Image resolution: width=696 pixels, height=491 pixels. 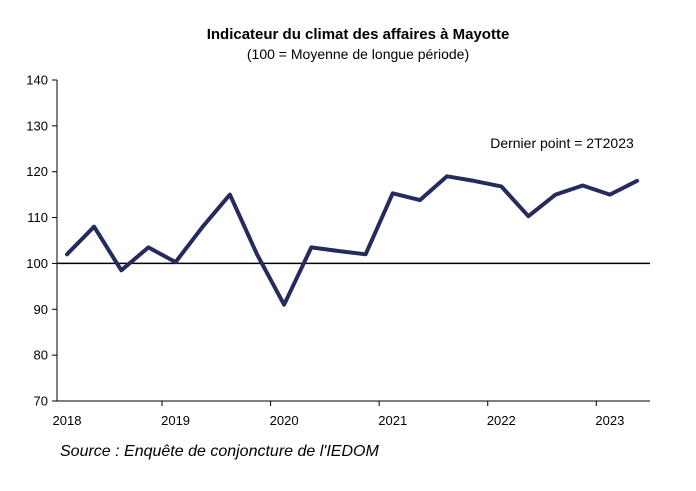 I want to click on y-tick-label: 70, so click(x=41, y=401).